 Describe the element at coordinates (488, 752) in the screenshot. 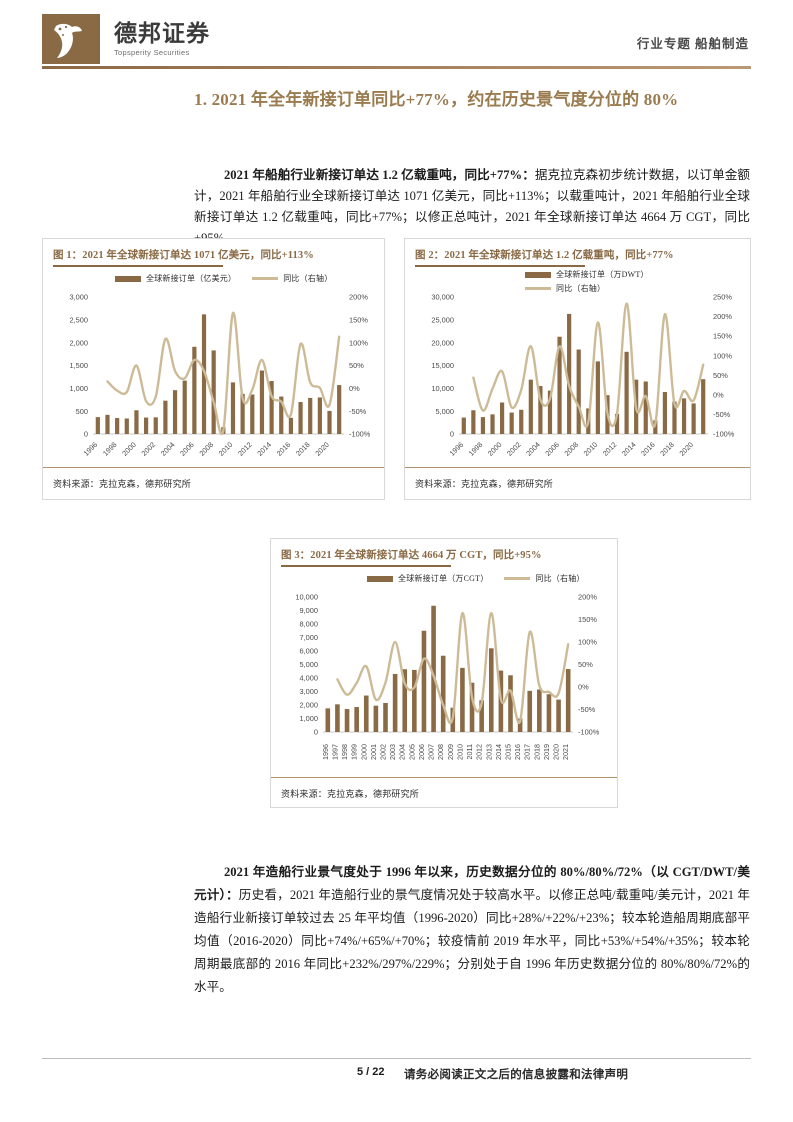

I see `svg-text: 2013` at that location.